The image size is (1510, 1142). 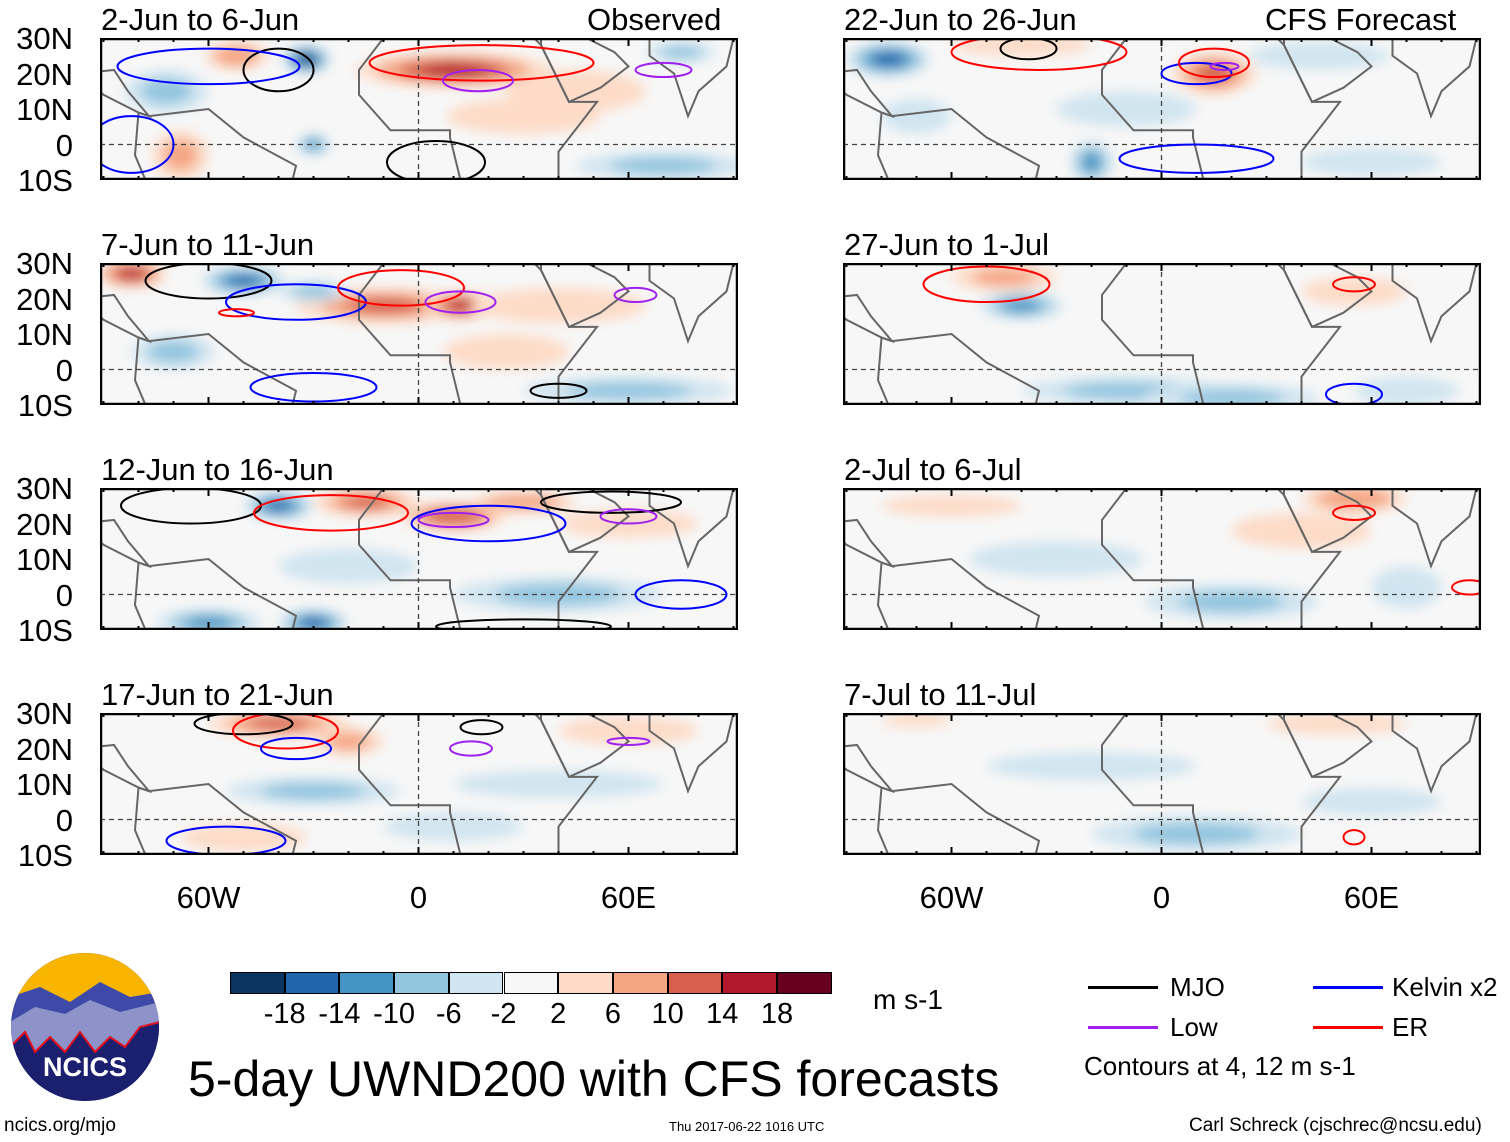 I want to click on lat-label: 30N, so click(x=44, y=488).